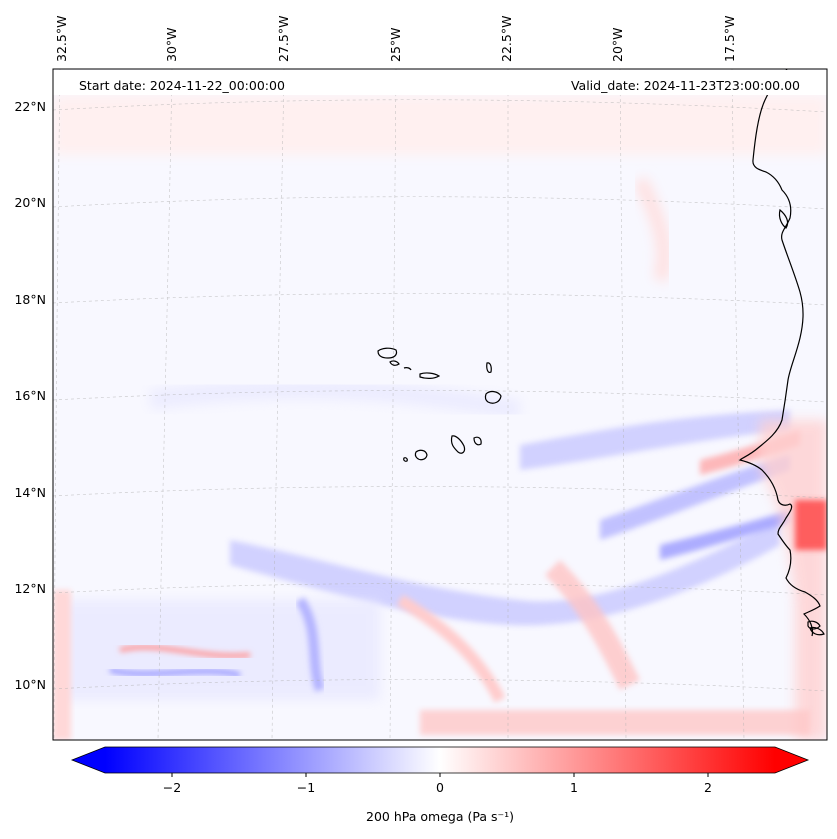  Describe the element at coordinates (393, 404) in the screenshot. I see `meridian-25w` at that location.